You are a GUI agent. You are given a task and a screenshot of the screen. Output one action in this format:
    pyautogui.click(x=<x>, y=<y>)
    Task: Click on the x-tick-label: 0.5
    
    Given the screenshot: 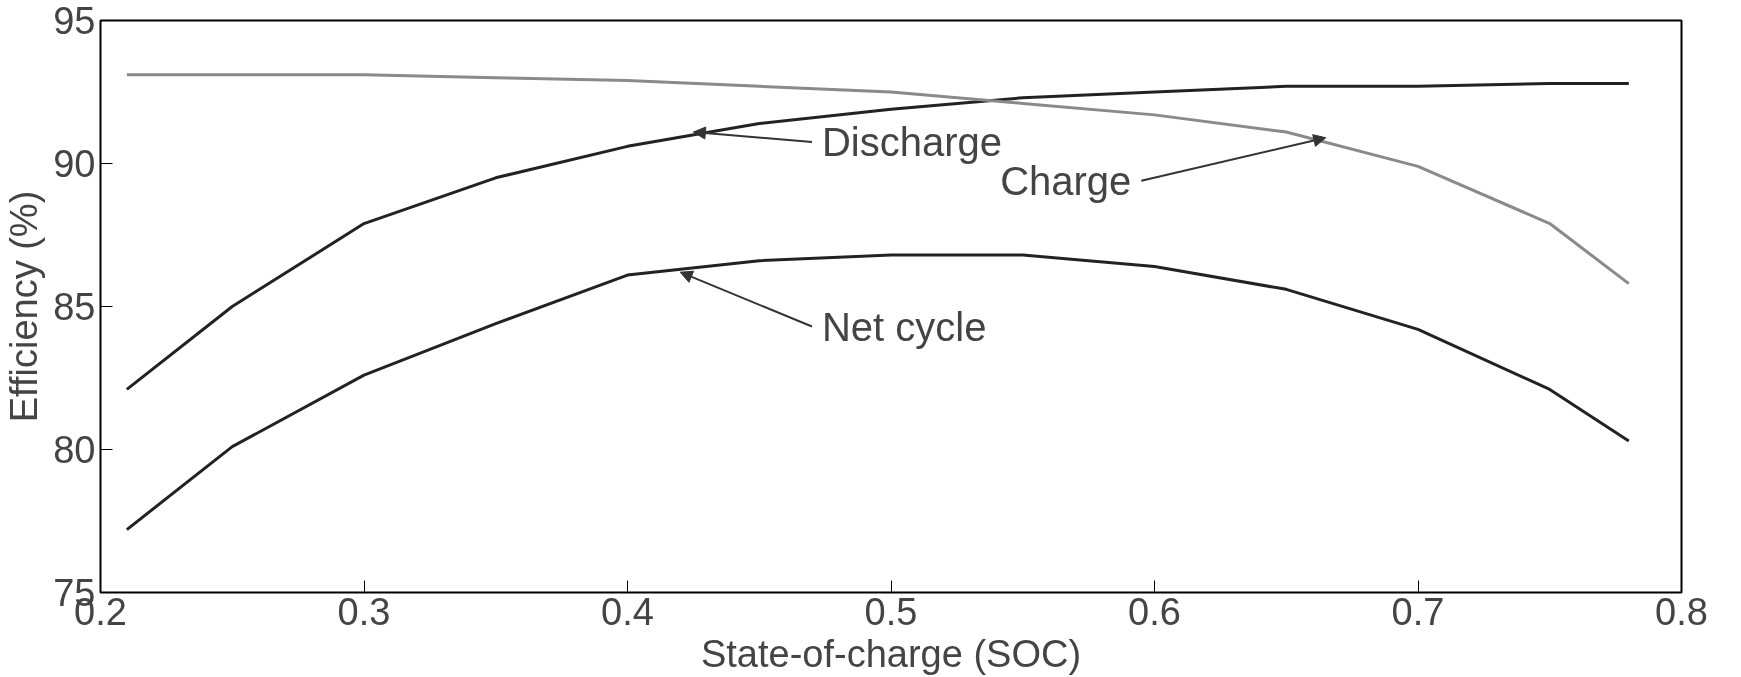 What is the action you would take?
    pyautogui.click(x=891, y=611)
    